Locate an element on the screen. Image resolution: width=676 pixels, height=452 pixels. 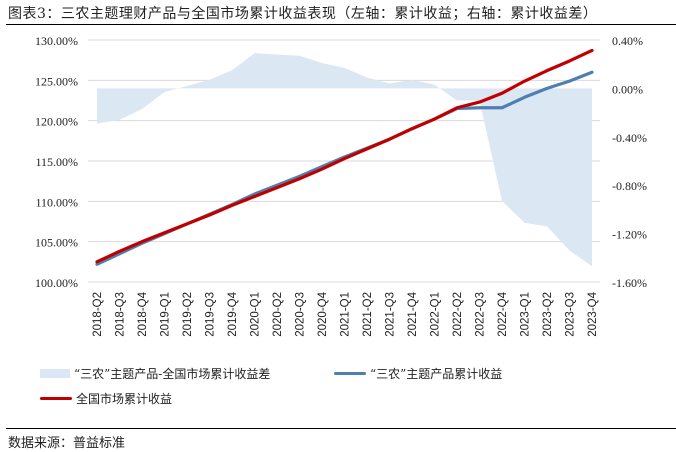
legend-swatch-sannong is located at coordinates (350, 373).